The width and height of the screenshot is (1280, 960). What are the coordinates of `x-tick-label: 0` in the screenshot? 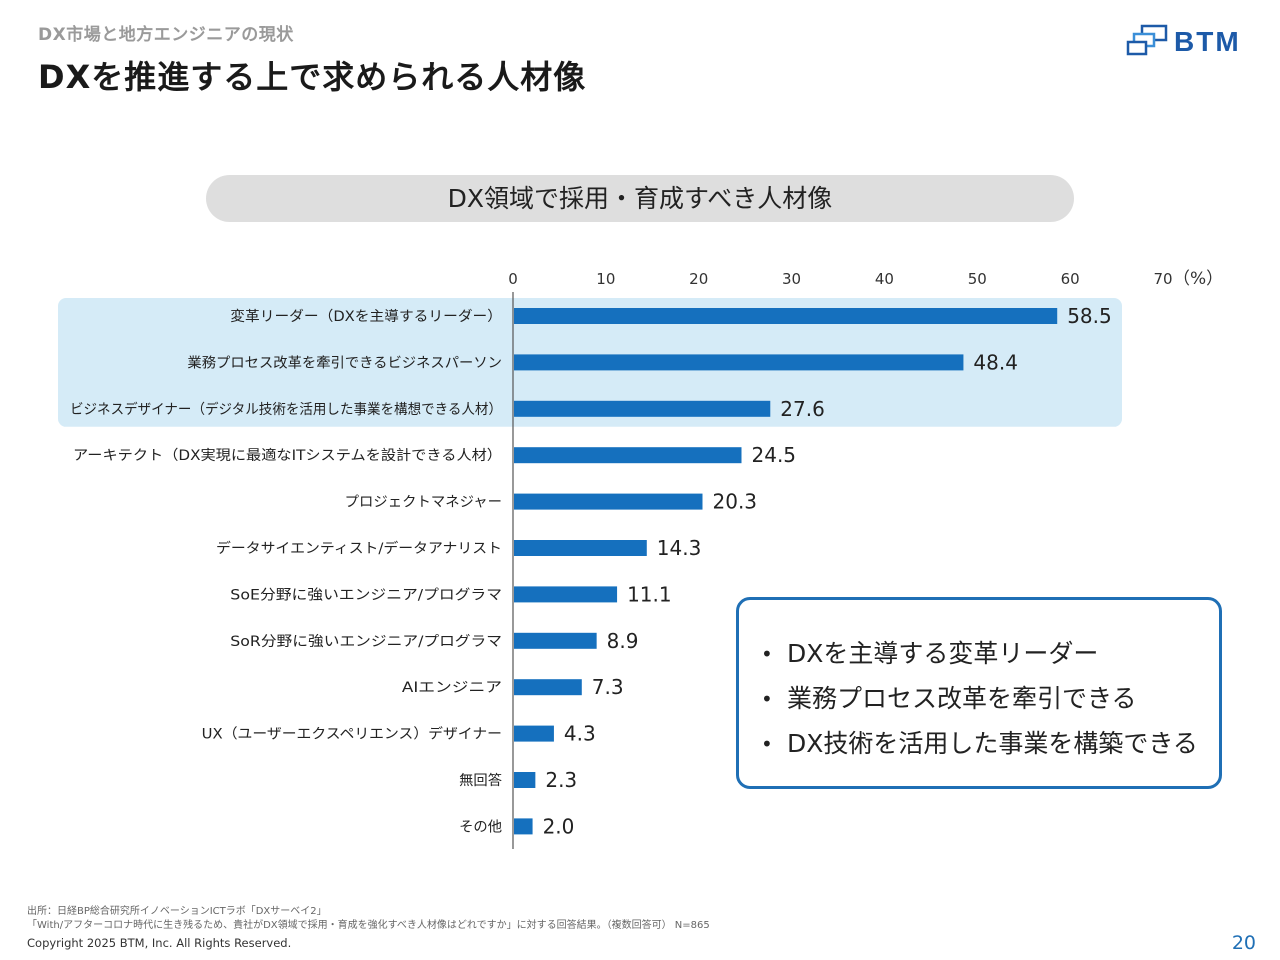 It's located at (513, 279).